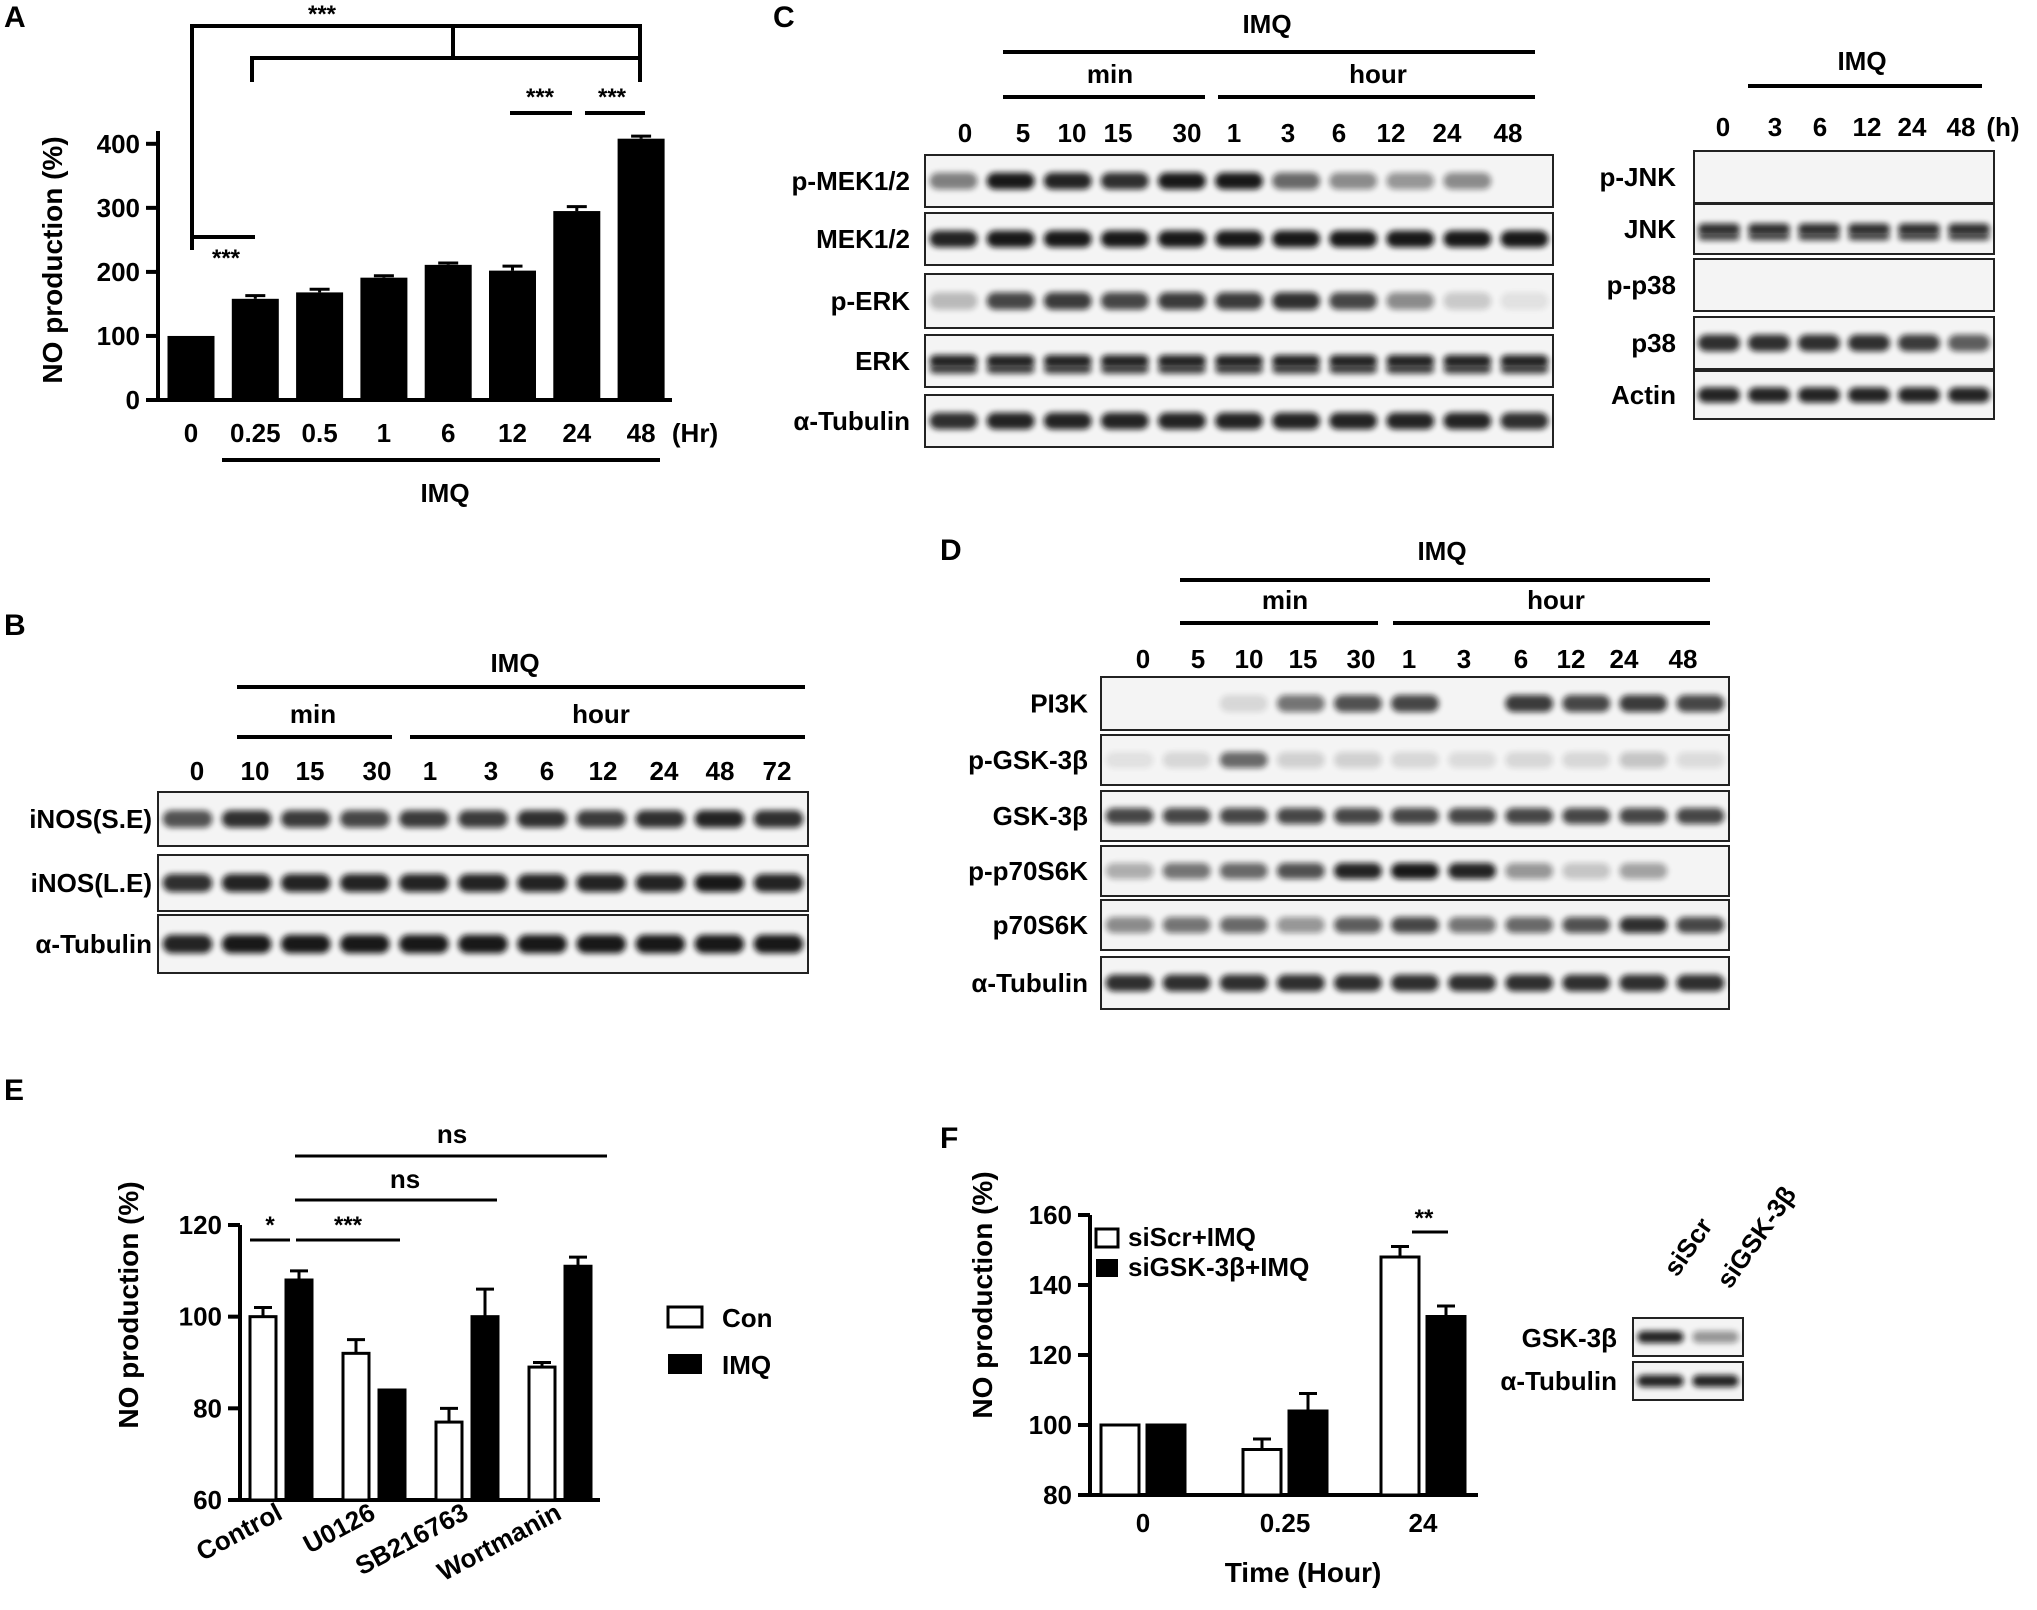 The height and width of the screenshot is (1610, 2037). What do you see at coordinates (720, 771) in the screenshot?
I see `panel-b-lane-9: 48` at bounding box center [720, 771].